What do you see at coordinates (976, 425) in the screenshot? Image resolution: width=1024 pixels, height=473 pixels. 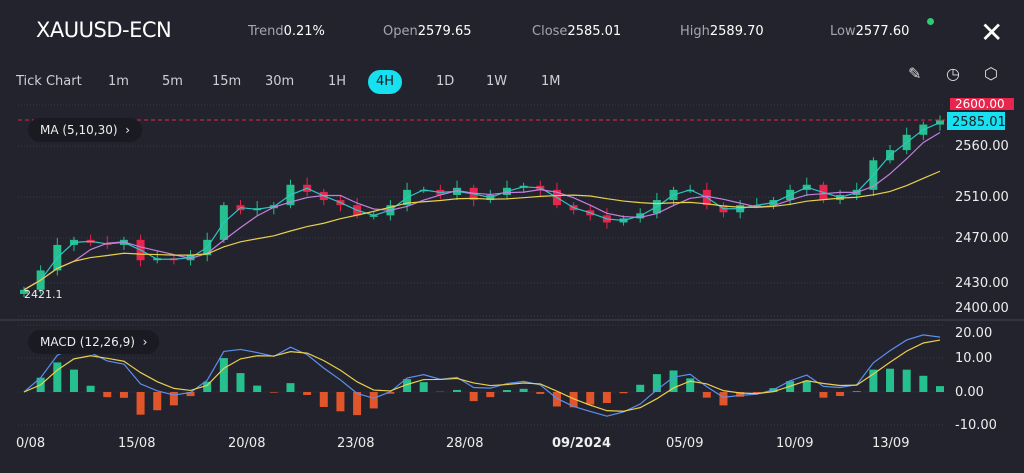 I see `macd-tick-label: -10.00` at bounding box center [976, 425].